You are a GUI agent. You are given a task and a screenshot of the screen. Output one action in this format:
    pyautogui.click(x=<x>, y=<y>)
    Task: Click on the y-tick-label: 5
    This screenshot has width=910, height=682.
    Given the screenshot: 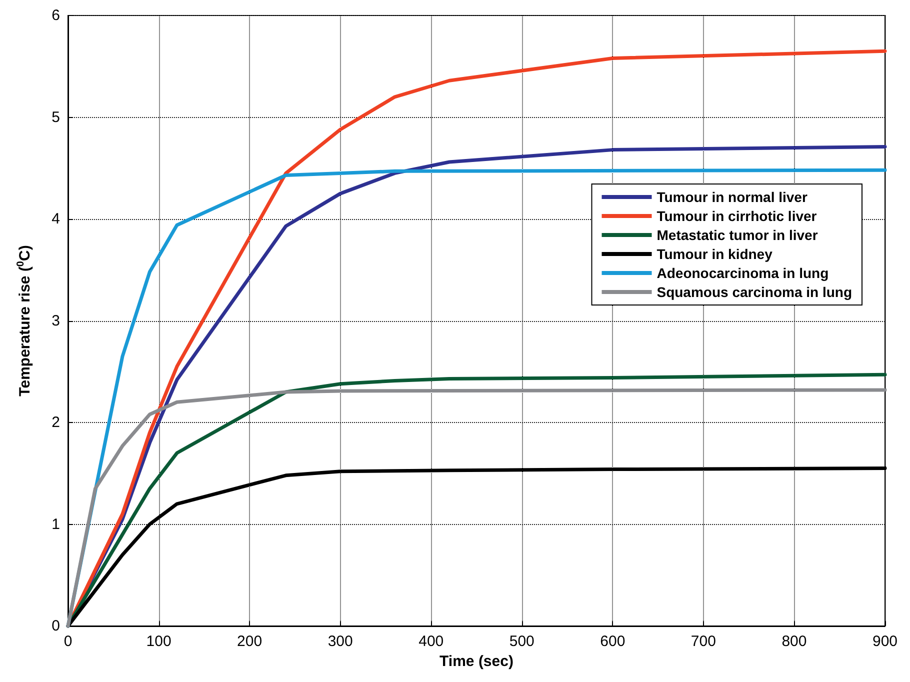 What is the action you would take?
    pyautogui.click(x=56, y=117)
    